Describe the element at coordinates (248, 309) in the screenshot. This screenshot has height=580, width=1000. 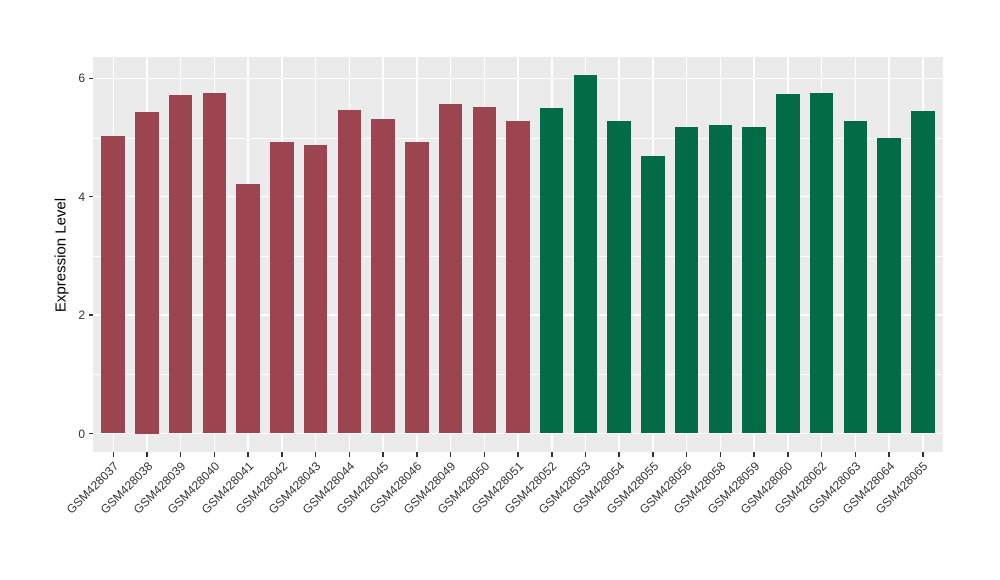
I see `bar-GSM428041` at that location.